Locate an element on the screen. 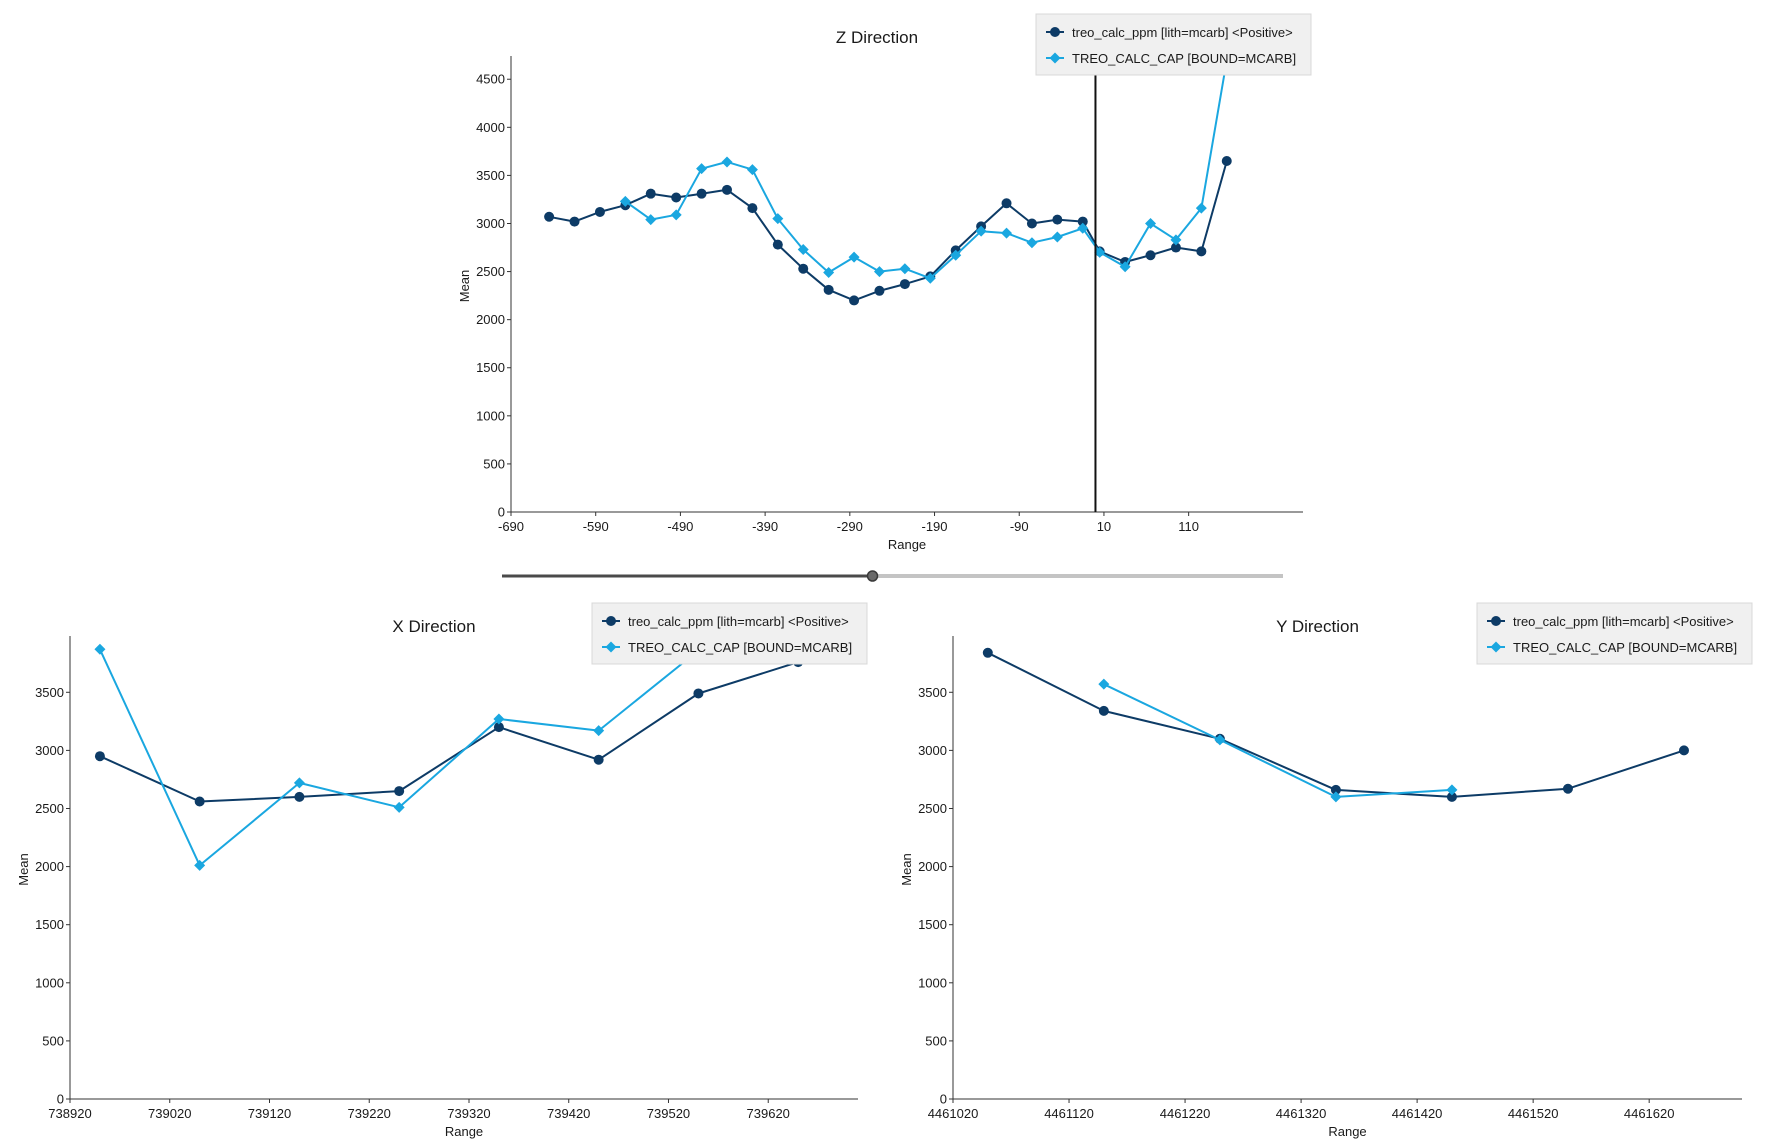  z-x-axis-label: Range is located at coordinates (907, 544).